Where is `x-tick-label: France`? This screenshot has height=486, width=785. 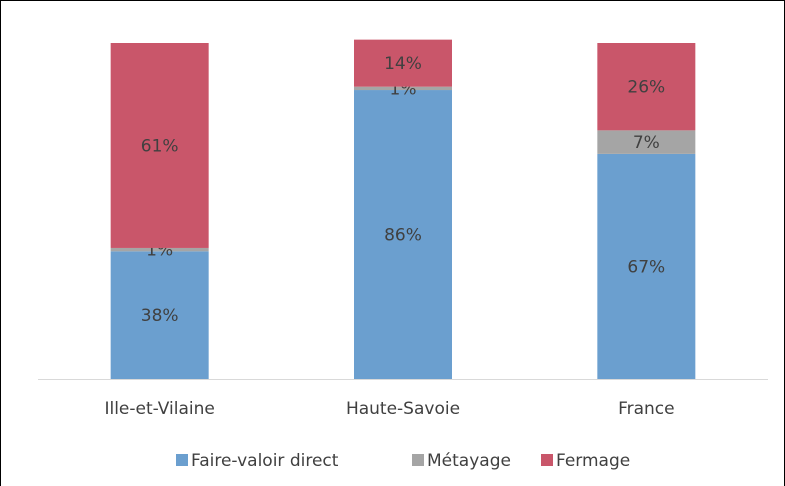
x-tick-label: France is located at coordinates (646, 409).